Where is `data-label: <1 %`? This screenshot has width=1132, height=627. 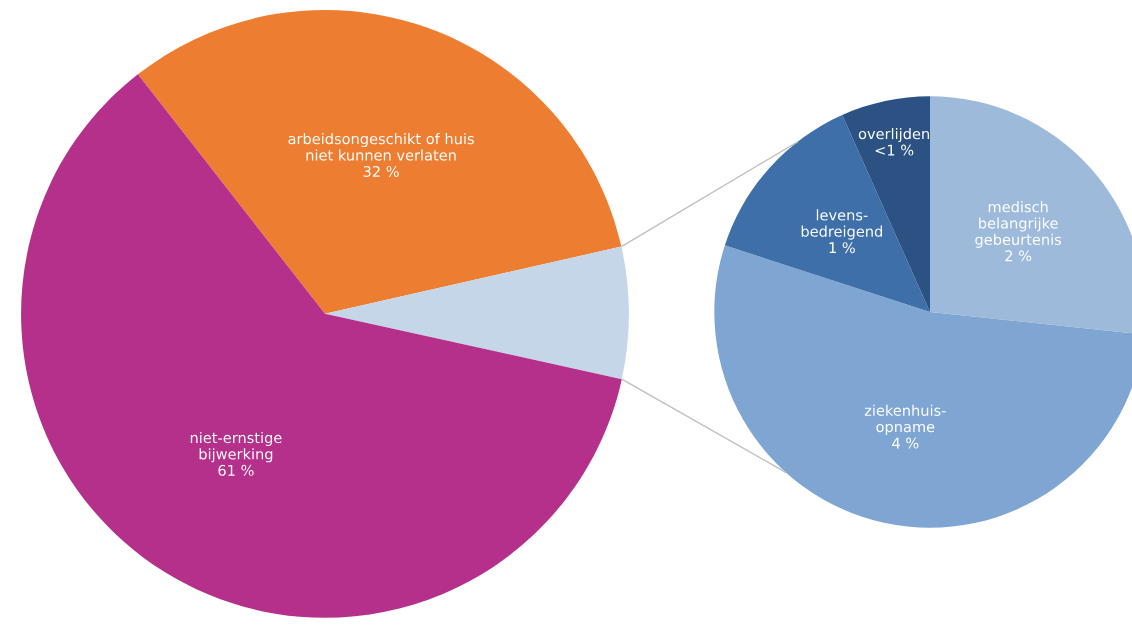 data-label: <1 % is located at coordinates (894, 150).